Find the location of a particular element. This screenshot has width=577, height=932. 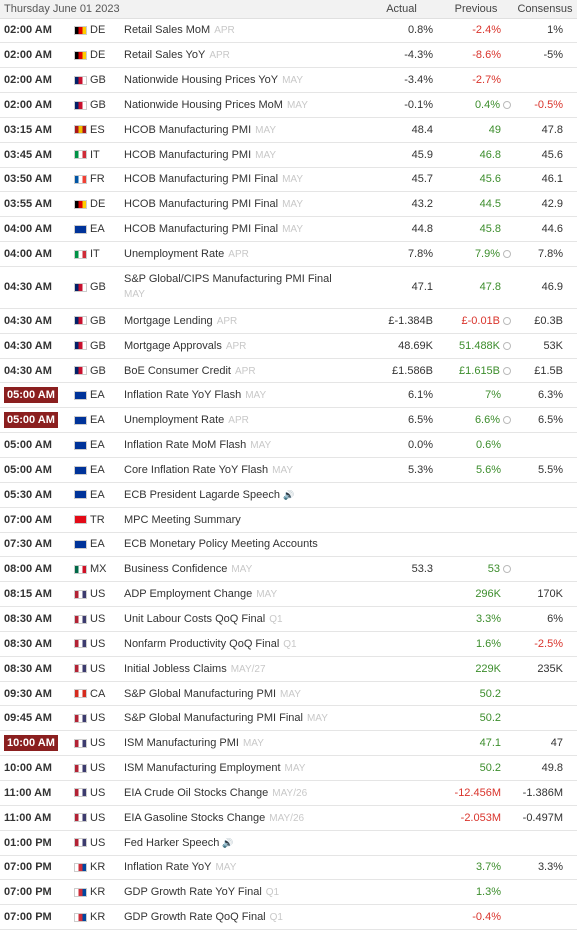

event-cell: Initial Jobless Claims MAY/27 is located at coordinates (244, 669).